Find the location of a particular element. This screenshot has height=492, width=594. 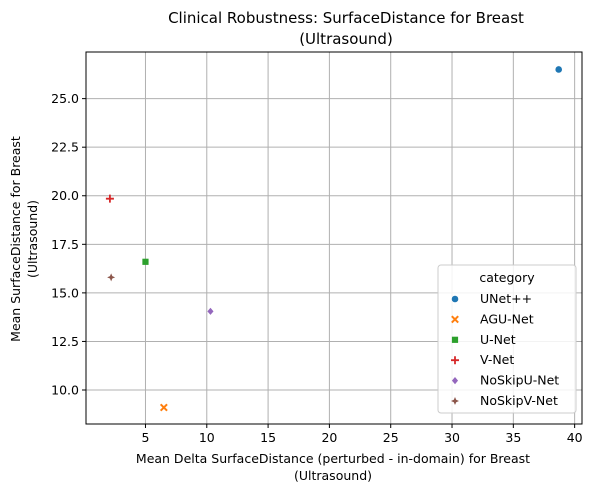

legend-label: U-Net is located at coordinates (498, 339).